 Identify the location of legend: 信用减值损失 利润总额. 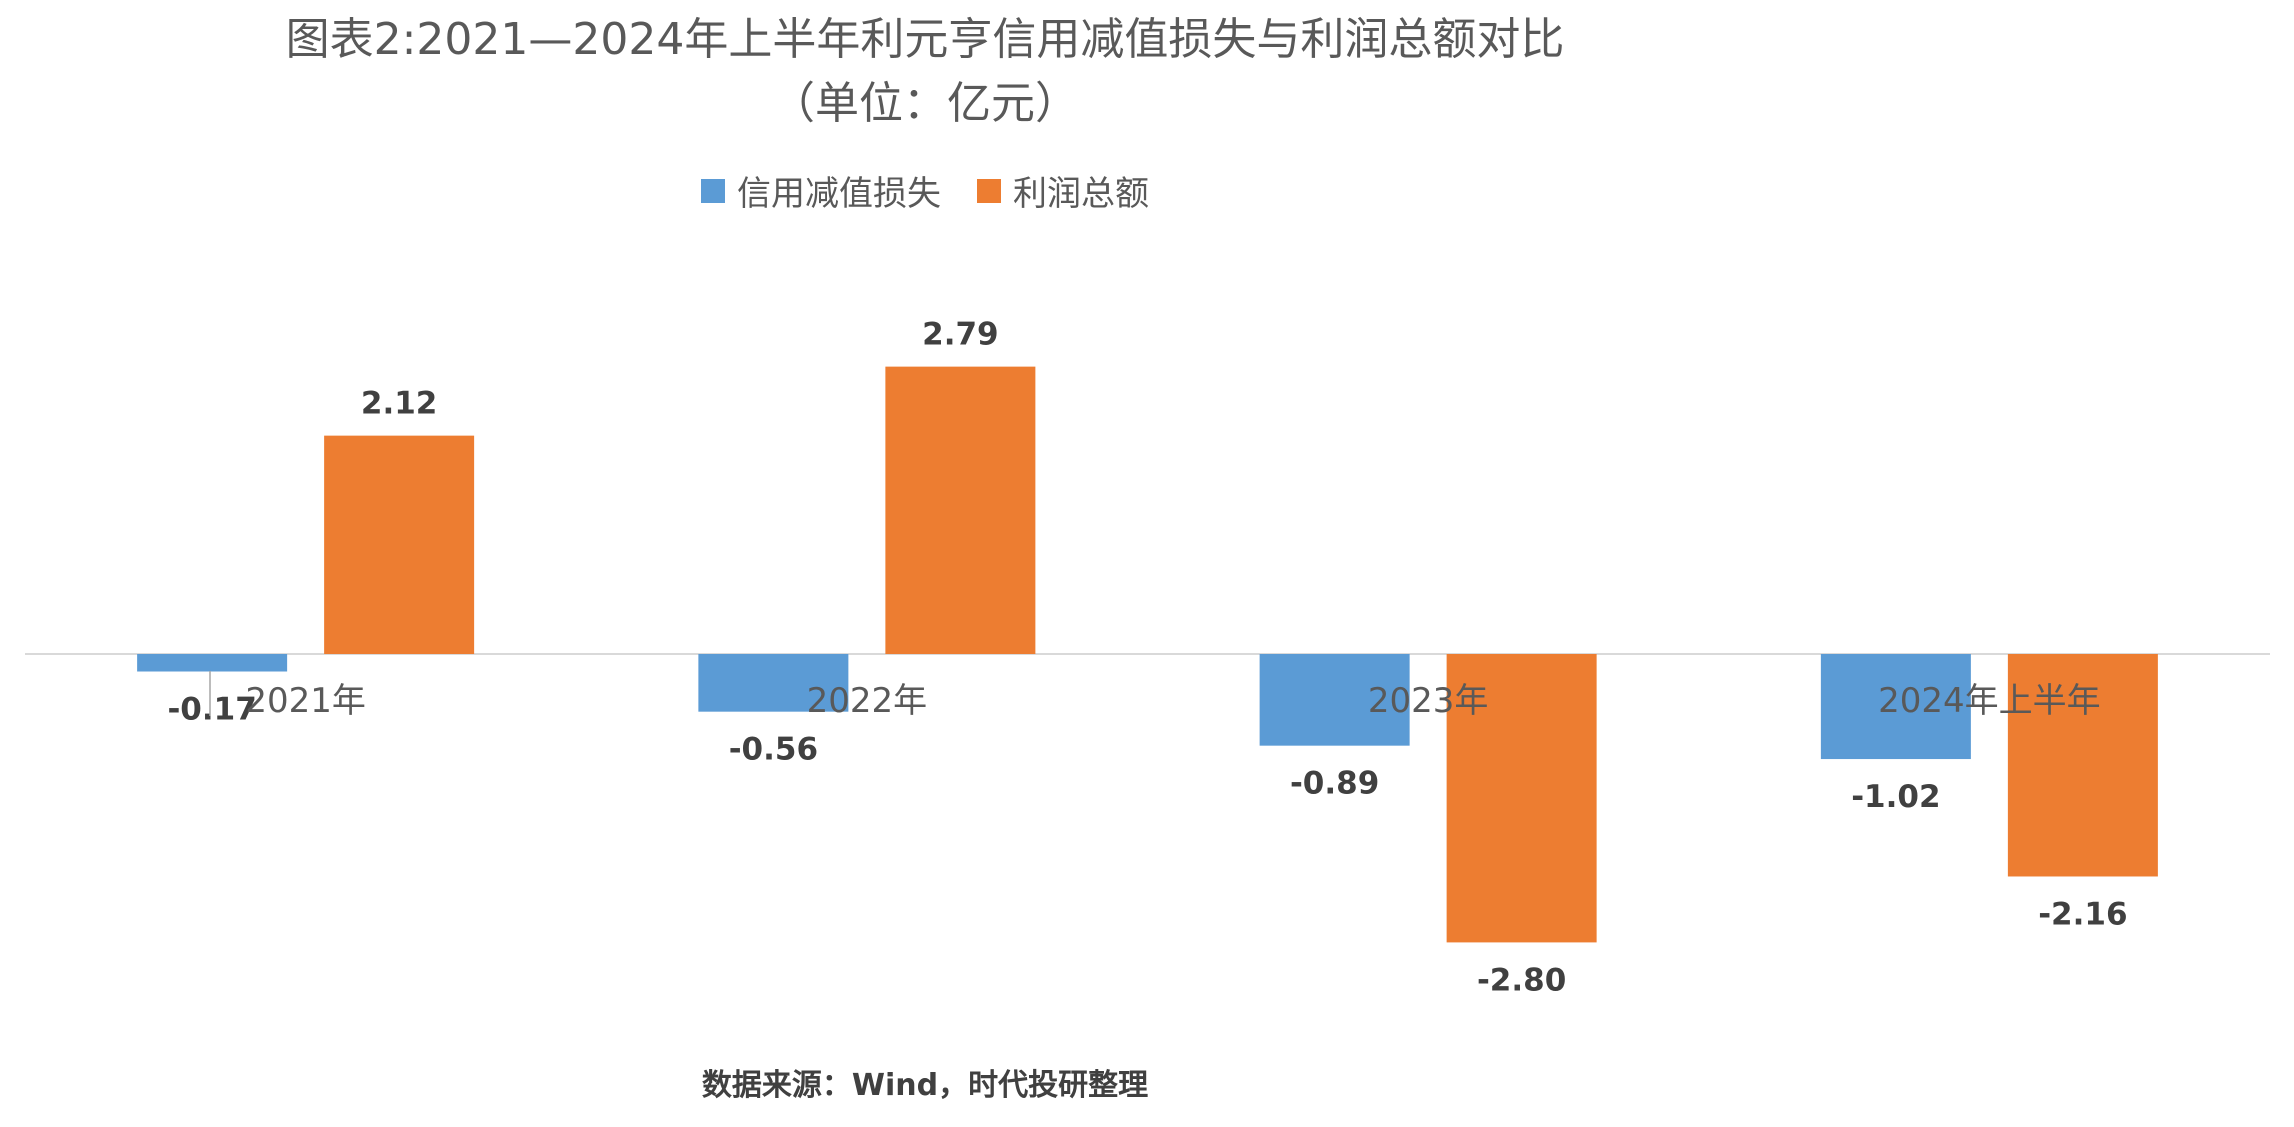
(925, 190).